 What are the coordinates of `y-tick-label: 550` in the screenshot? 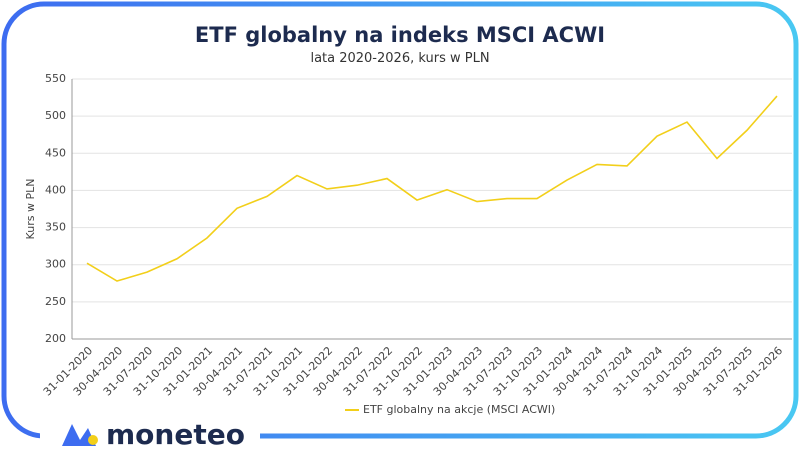 It's located at (55, 78).